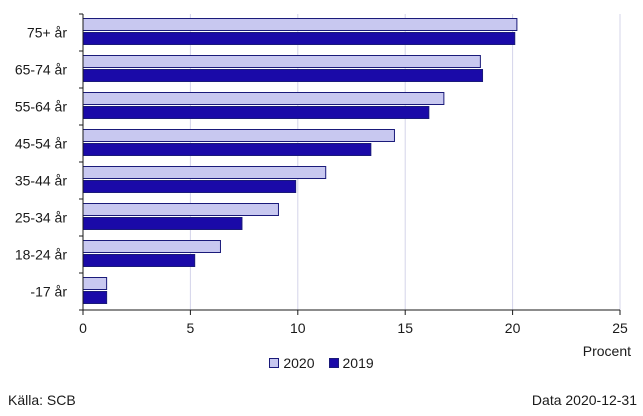  Describe the element at coordinates (42, 400) in the screenshot. I see `source-note: Källa: SCB` at that location.